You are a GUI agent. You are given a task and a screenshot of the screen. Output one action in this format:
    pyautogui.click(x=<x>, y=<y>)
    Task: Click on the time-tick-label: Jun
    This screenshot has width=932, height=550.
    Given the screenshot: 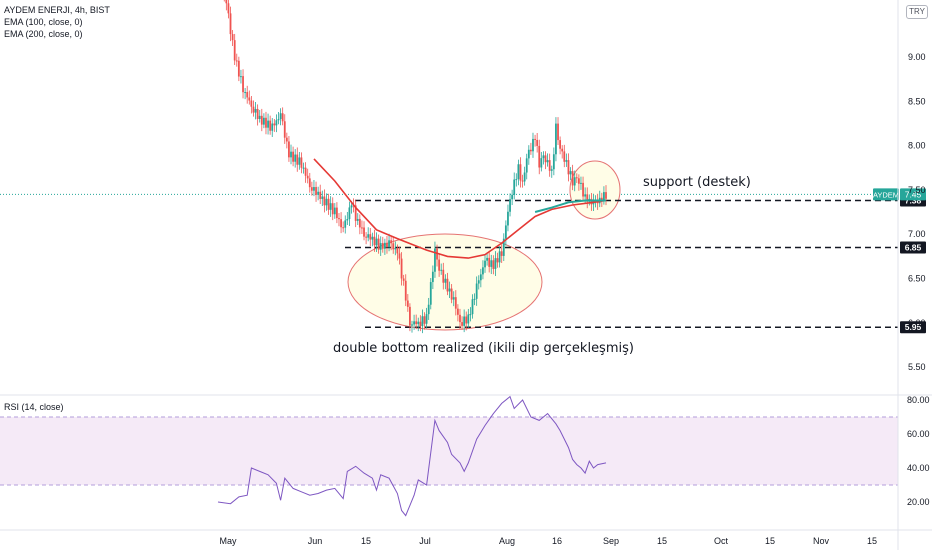 What is the action you would take?
    pyautogui.click(x=315, y=541)
    